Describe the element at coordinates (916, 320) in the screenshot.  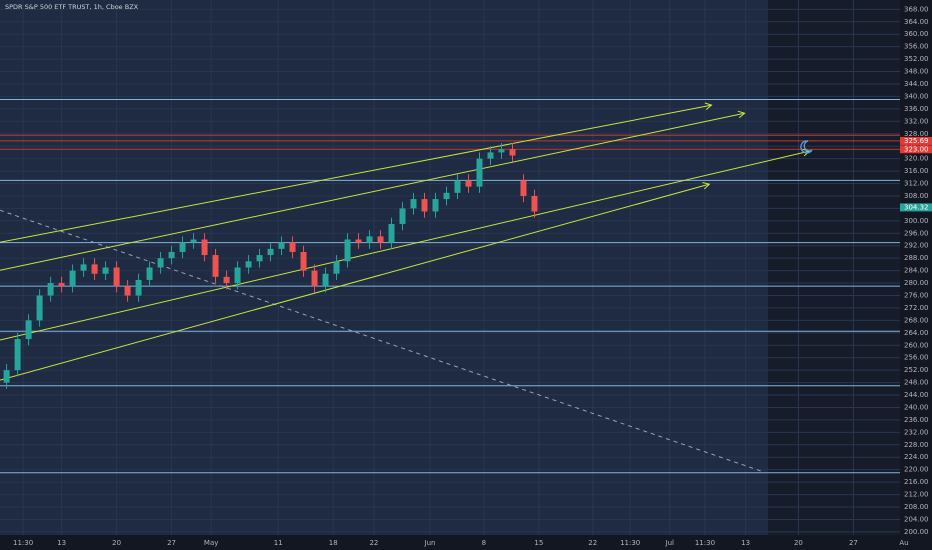
I see `y-tick-label: 268.00` at that location.